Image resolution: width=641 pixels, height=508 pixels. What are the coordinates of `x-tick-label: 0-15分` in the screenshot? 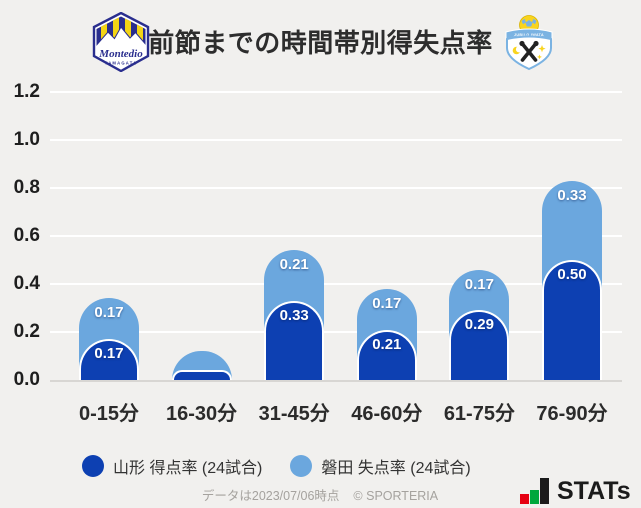 It's located at (109, 414).